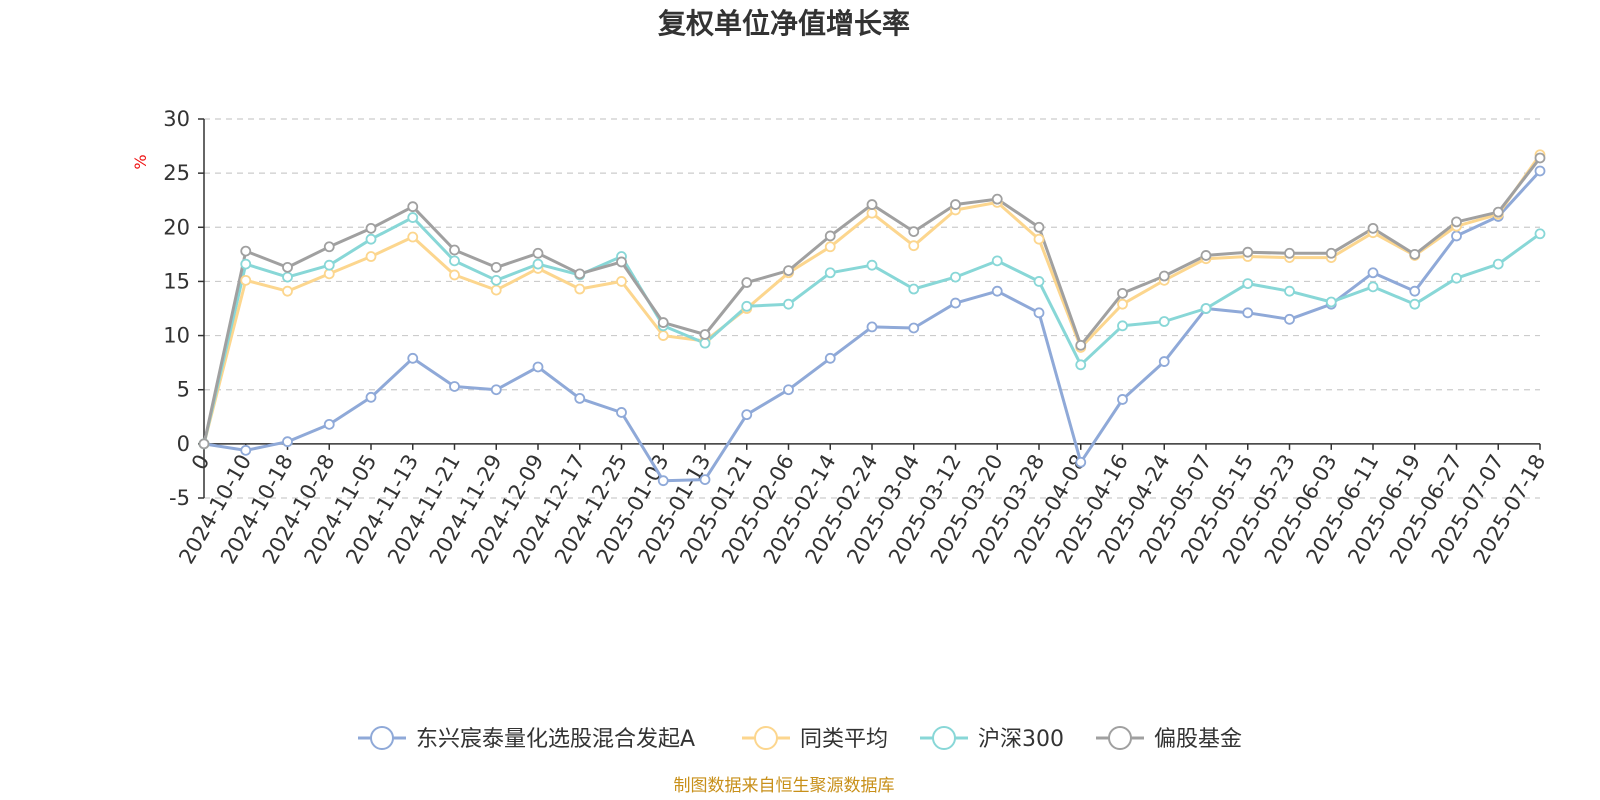 The image size is (1600, 800). Describe the element at coordinates (140, 161) in the screenshot. I see `y-axis-unit-label: %` at that location.